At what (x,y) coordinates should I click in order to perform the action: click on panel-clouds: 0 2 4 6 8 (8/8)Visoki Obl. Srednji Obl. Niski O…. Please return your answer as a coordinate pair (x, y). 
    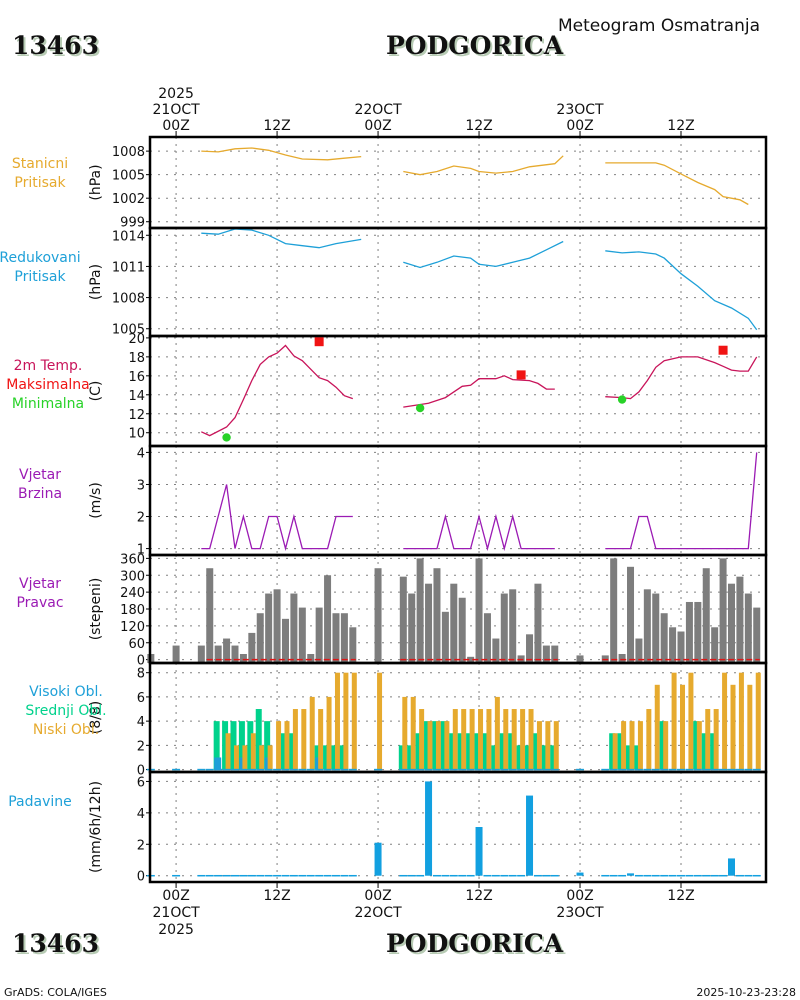
    Looking at the image, I should click on (396, 720).